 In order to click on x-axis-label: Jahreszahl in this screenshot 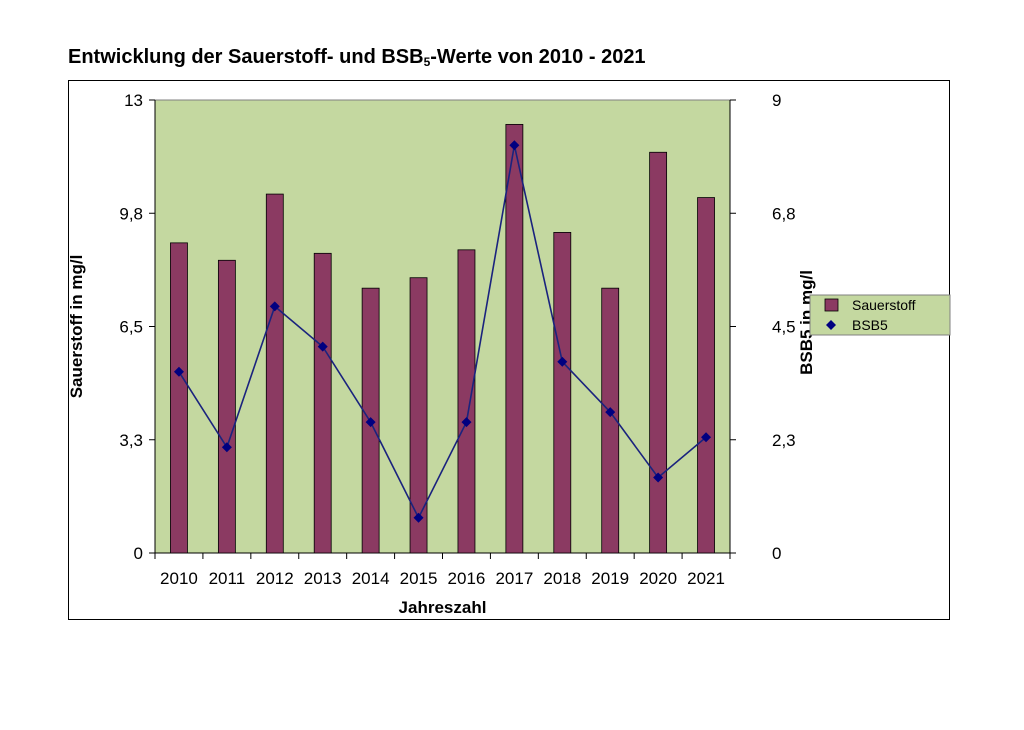, I will do `click(443, 607)`.